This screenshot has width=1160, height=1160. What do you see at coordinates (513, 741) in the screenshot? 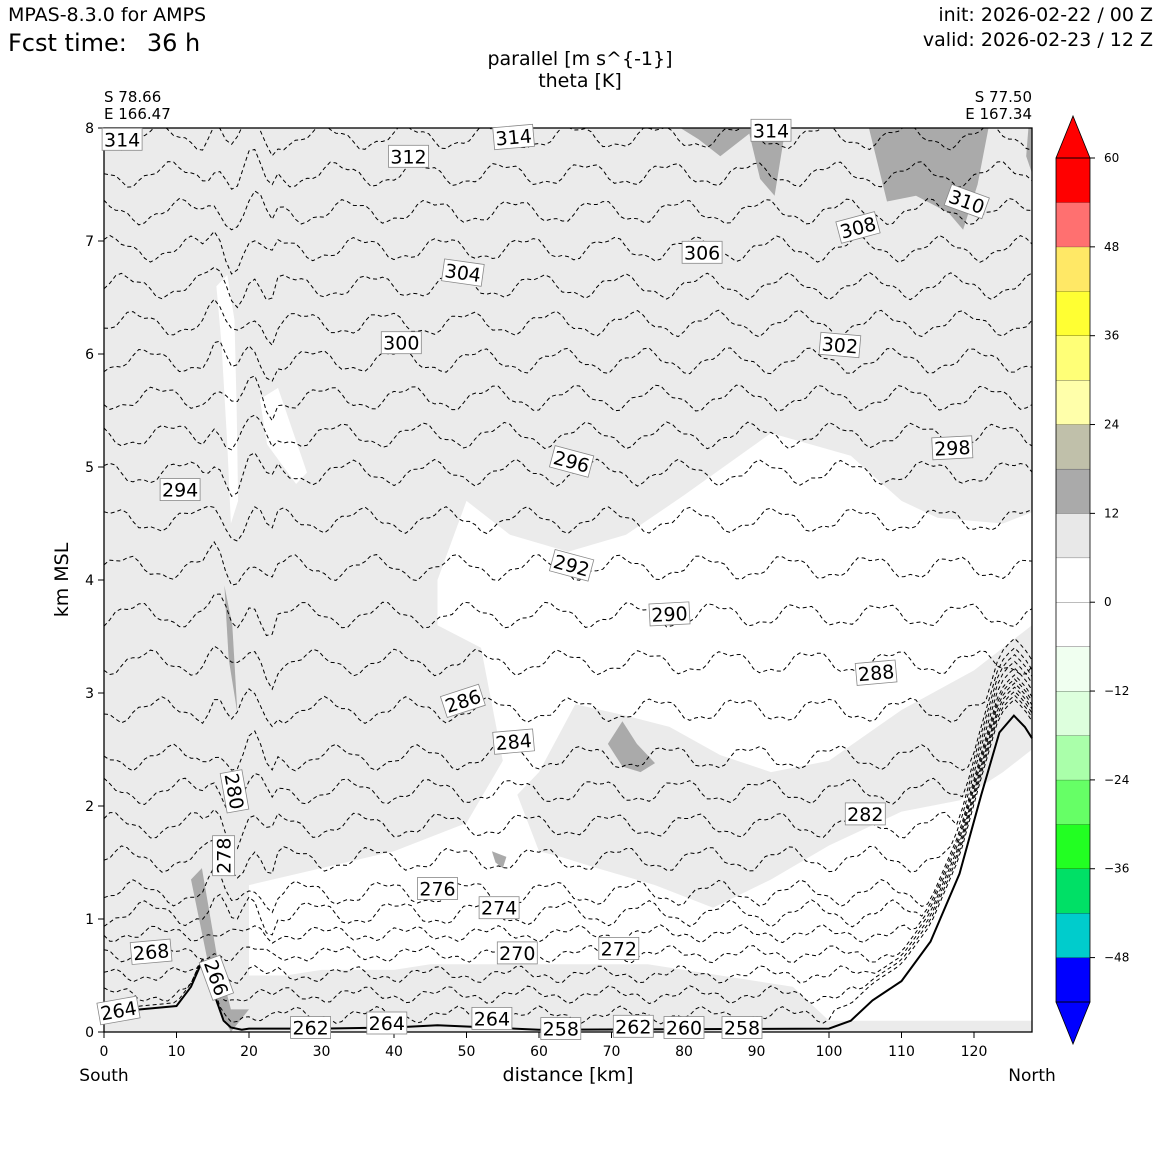
I see `theta-label-284: 284` at bounding box center [513, 741].